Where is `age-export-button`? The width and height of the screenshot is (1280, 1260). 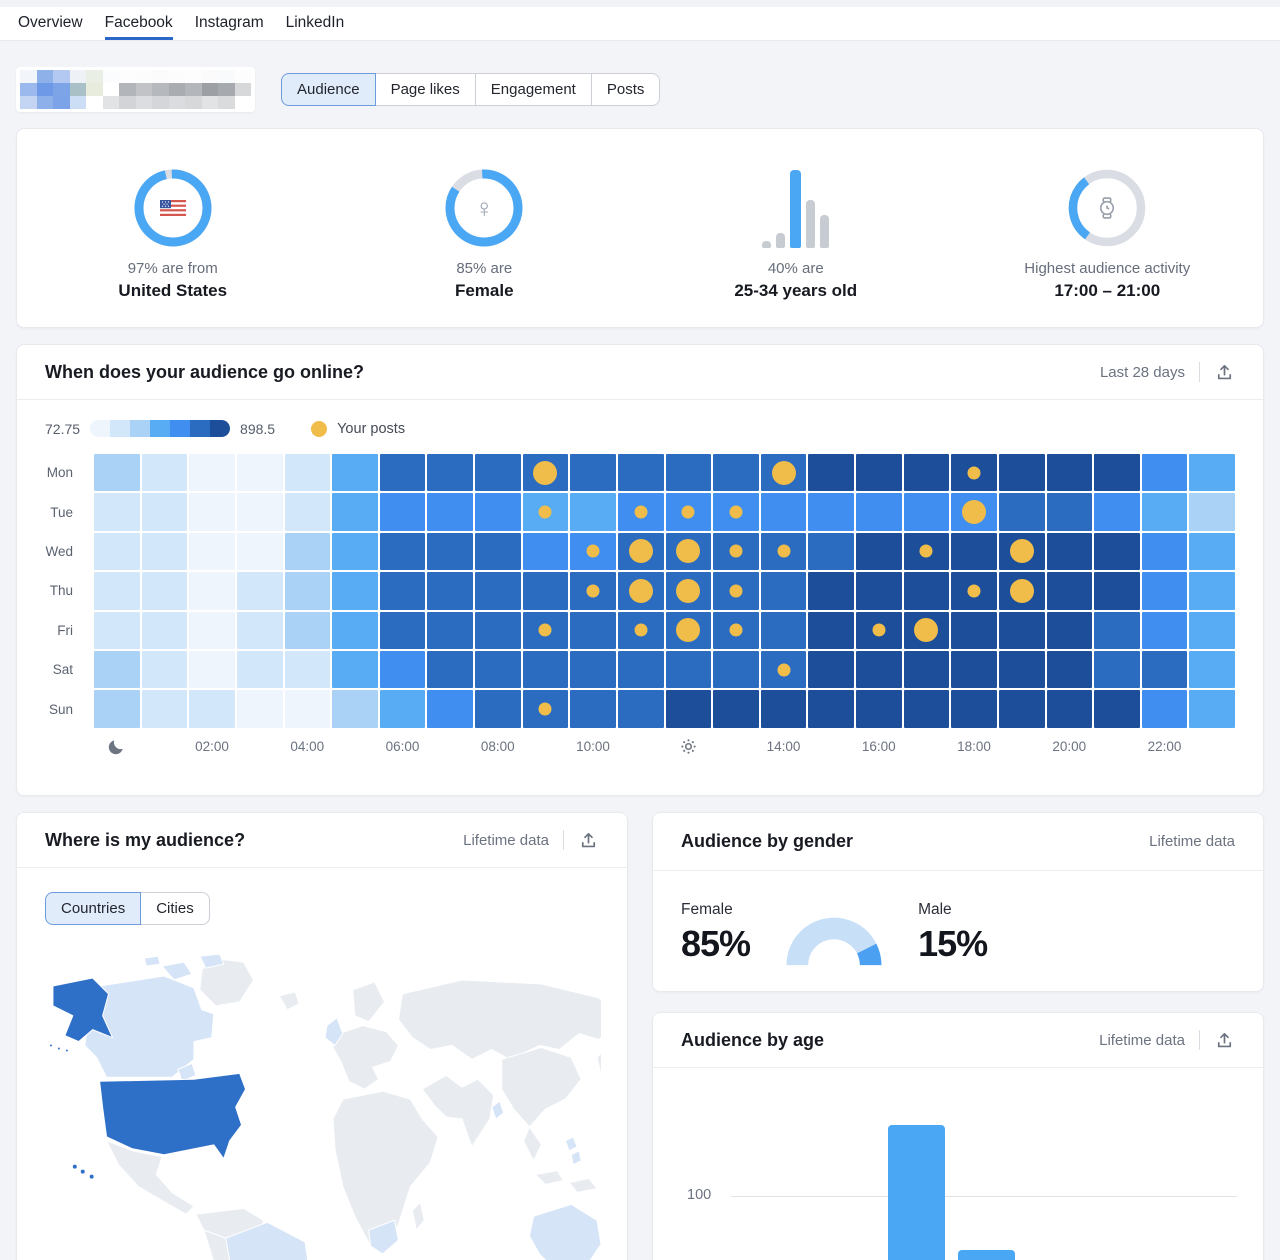 age-export-button is located at coordinates (1224, 1040).